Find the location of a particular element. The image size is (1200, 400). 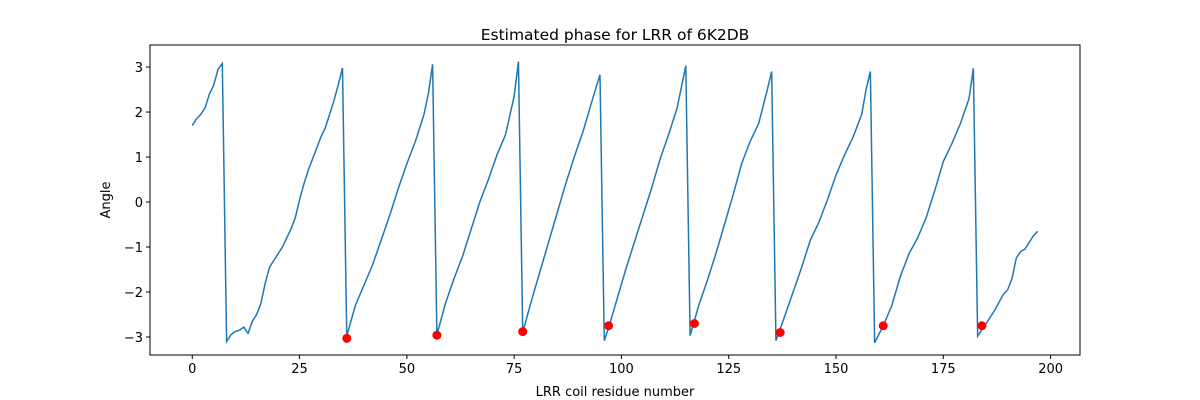

y-tick-label: 0 is located at coordinates (139, 203).